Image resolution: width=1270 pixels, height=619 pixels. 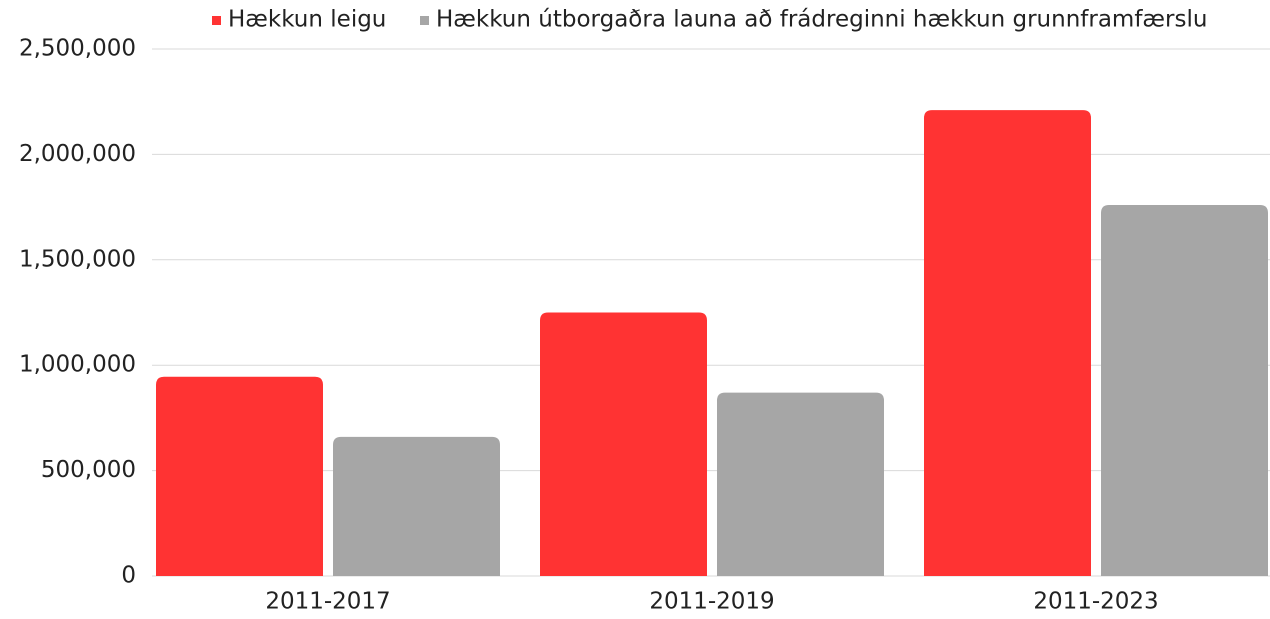 I want to click on y-tick-label: 500,000, so click(x=88, y=470).